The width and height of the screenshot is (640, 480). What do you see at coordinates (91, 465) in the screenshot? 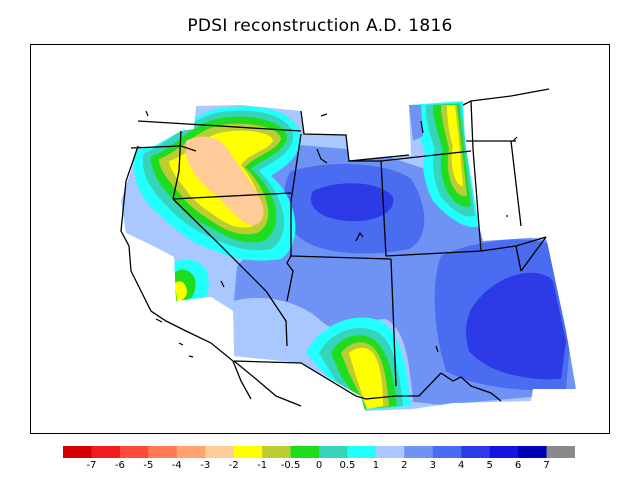
I see `legend-tick-label: -7` at bounding box center [91, 465].